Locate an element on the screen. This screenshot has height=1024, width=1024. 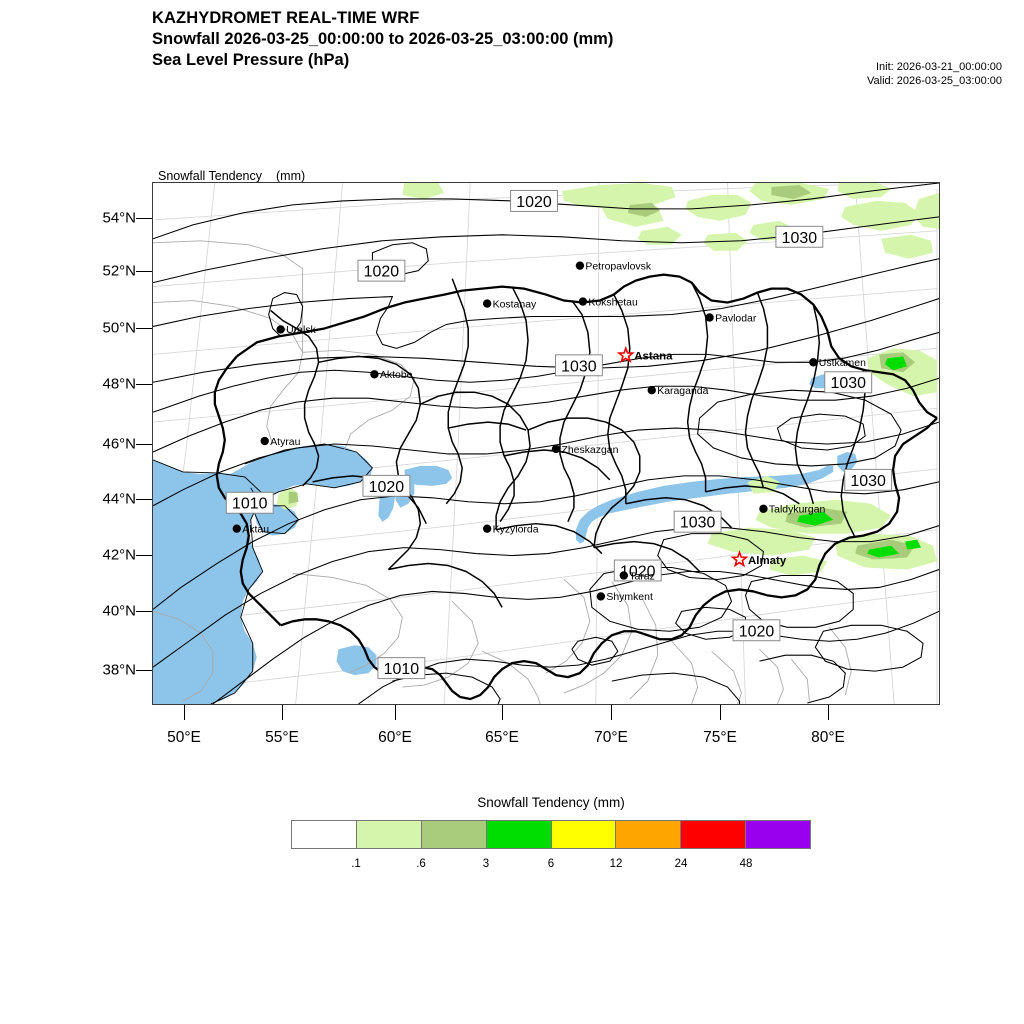
city-marker: Astana is located at coordinates (644, 354).